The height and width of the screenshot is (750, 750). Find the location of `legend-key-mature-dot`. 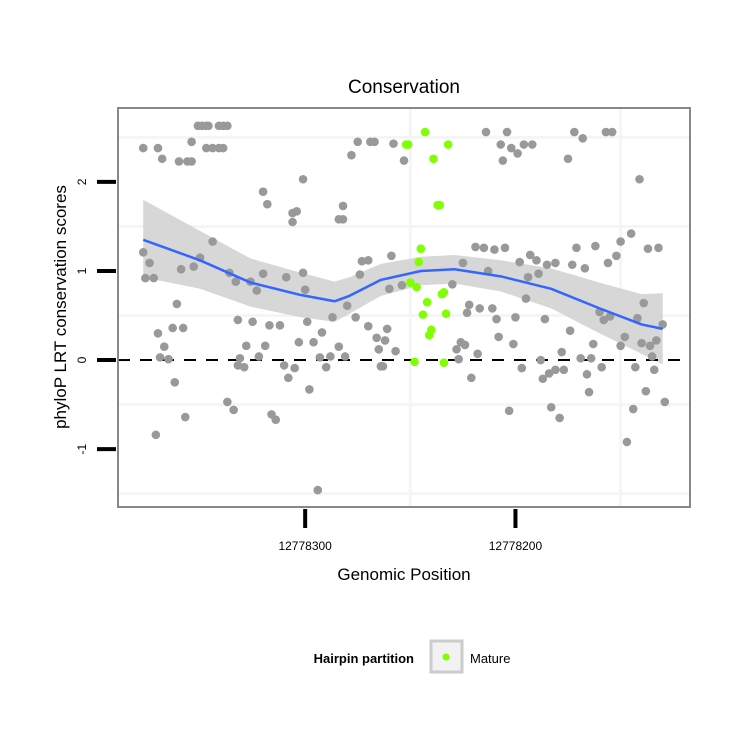

legend-key-mature-dot is located at coordinates (446, 657).